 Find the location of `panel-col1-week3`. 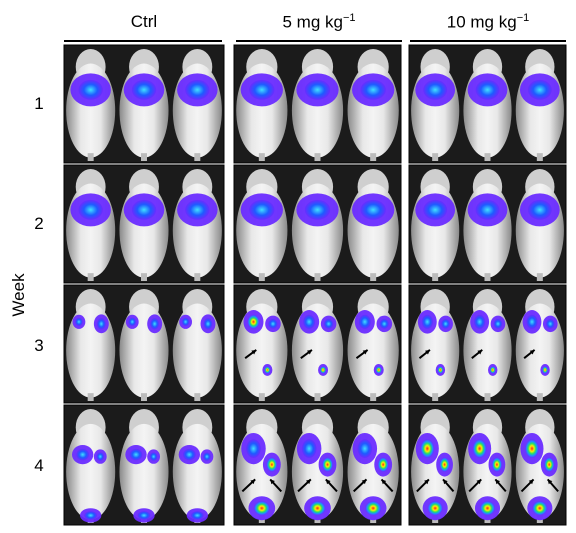

panel-col1-week3 is located at coordinates (144, 344).